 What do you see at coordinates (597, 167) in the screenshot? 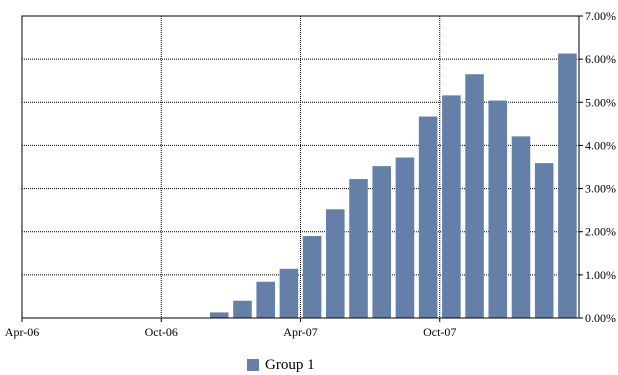
I see `y-axis-ticks: 0.00% 1.00% 2.00% 3.00% 4.00% 5.00% 6.00% 7.00%` at bounding box center [597, 167].